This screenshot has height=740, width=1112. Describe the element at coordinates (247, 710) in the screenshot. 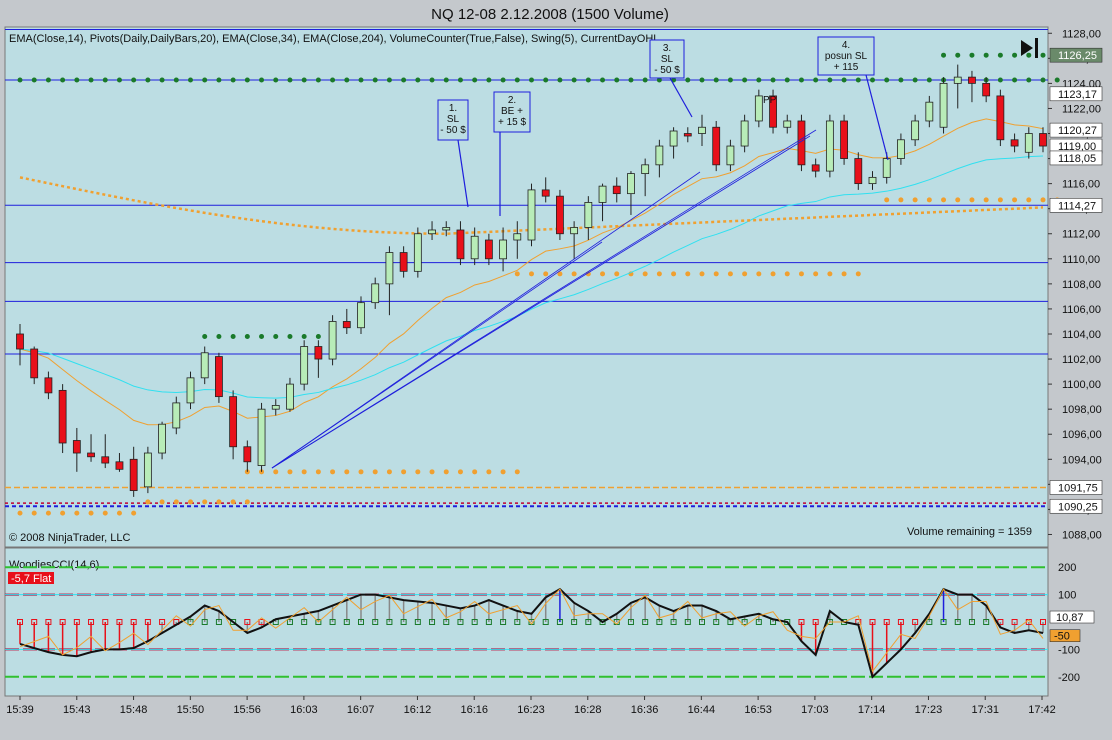

I see `x-tick-label: 15:56` at that location.